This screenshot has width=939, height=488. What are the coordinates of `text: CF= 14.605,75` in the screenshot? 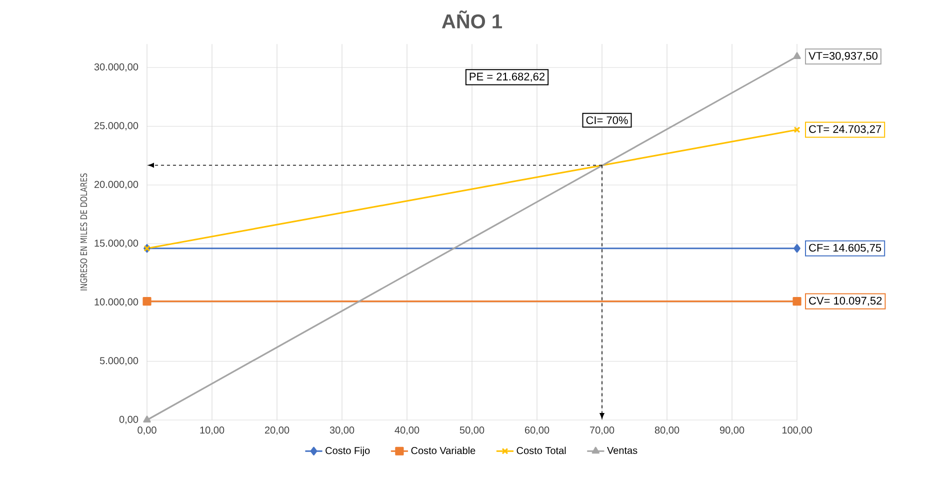 It's located at (845, 248).